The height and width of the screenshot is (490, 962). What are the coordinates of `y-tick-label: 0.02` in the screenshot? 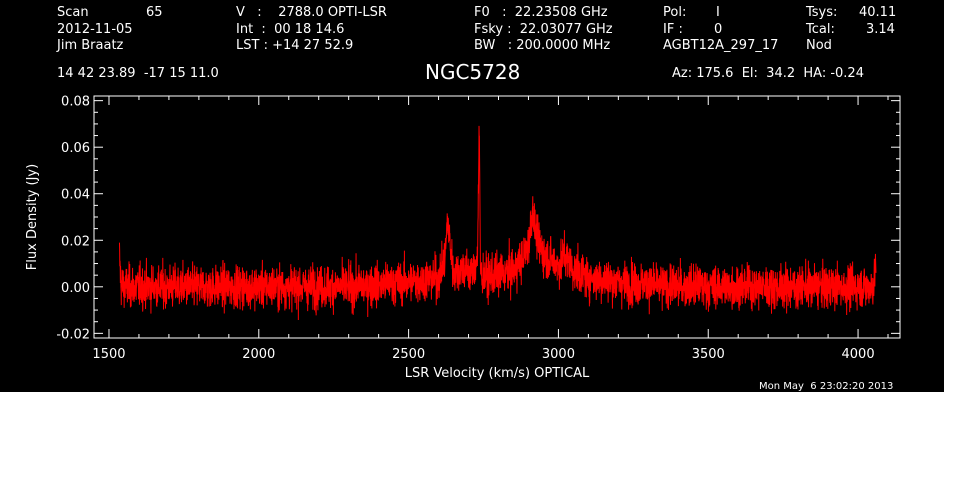 It's located at (75, 241).